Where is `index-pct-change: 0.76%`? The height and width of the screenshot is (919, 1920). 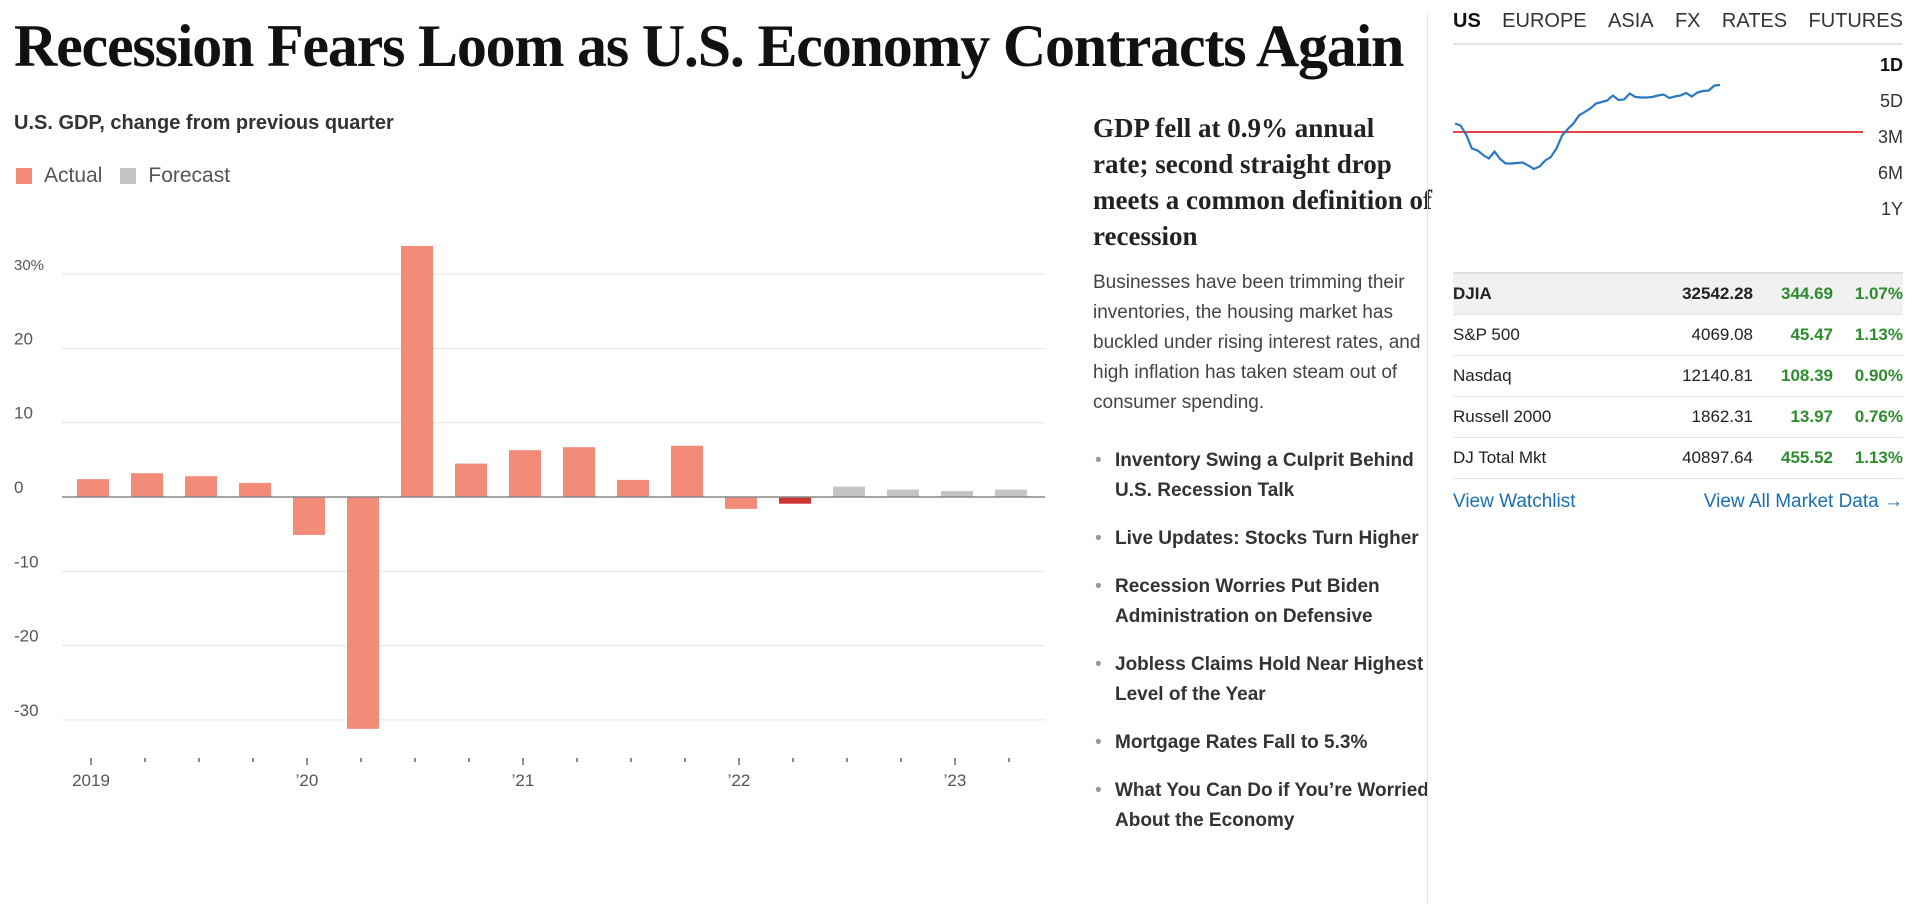
index-pct-change: 0.76% is located at coordinates (1868, 416).